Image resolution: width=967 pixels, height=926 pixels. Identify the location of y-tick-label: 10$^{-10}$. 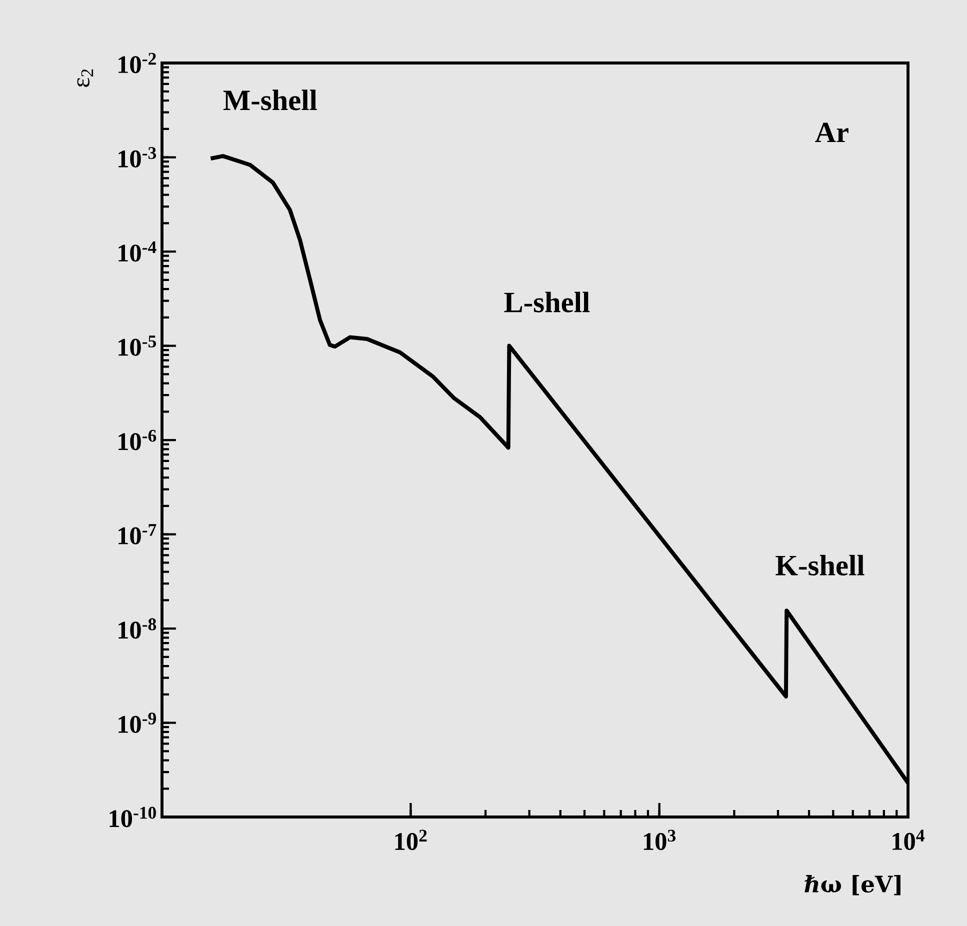
(133, 817).